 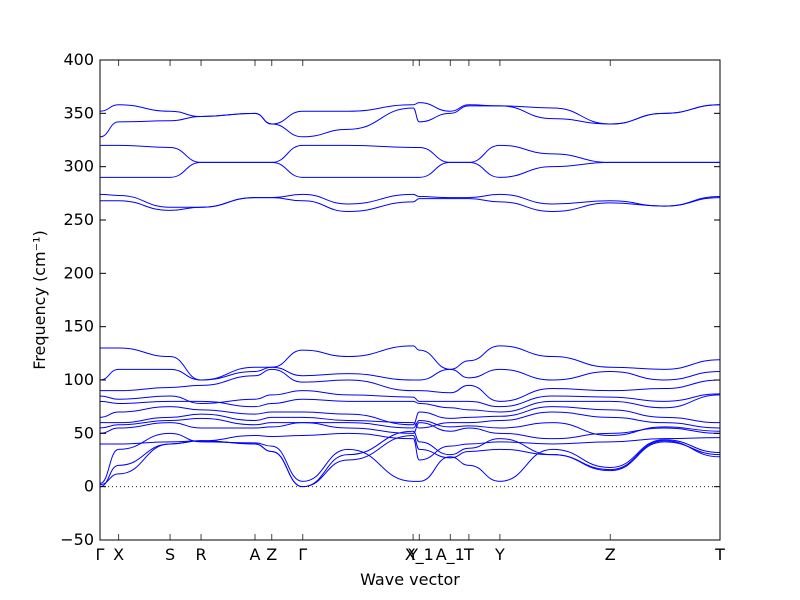 I want to click on y-axis-label: Frequency (cm⁻¹), so click(x=39, y=299).